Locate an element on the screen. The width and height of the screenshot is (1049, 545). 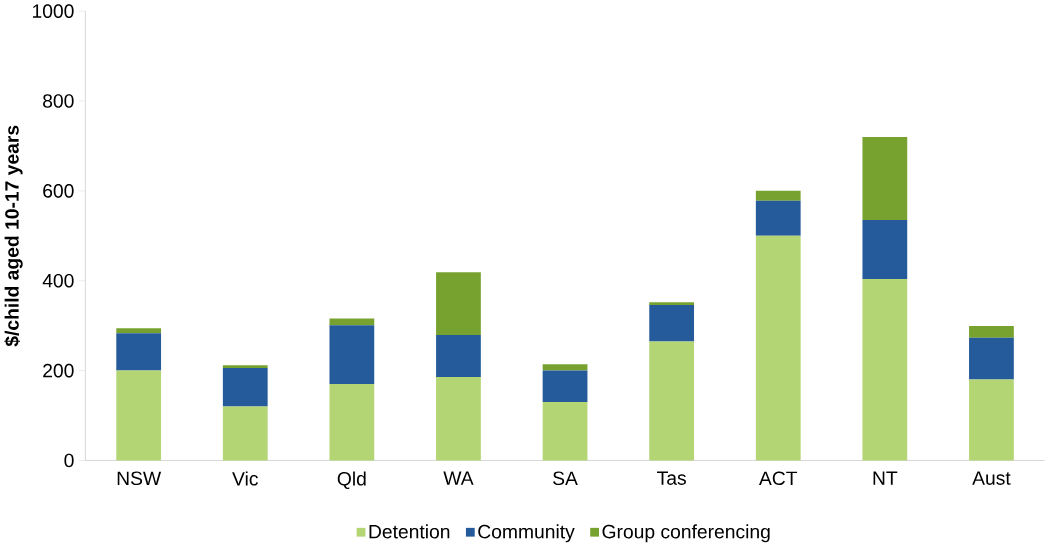
y-tick-label: 600 is located at coordinates (58, 190).